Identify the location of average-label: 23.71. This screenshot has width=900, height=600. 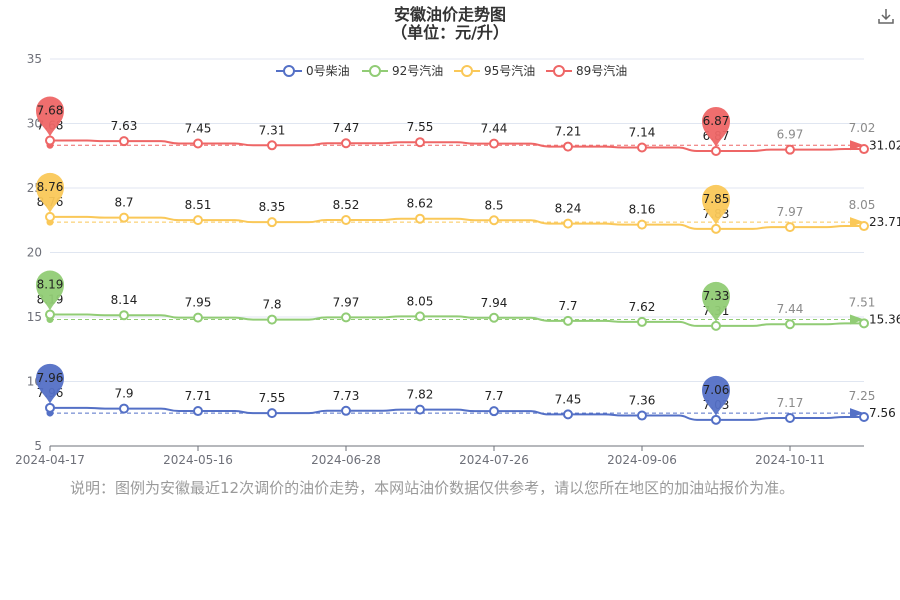
(884, 222).